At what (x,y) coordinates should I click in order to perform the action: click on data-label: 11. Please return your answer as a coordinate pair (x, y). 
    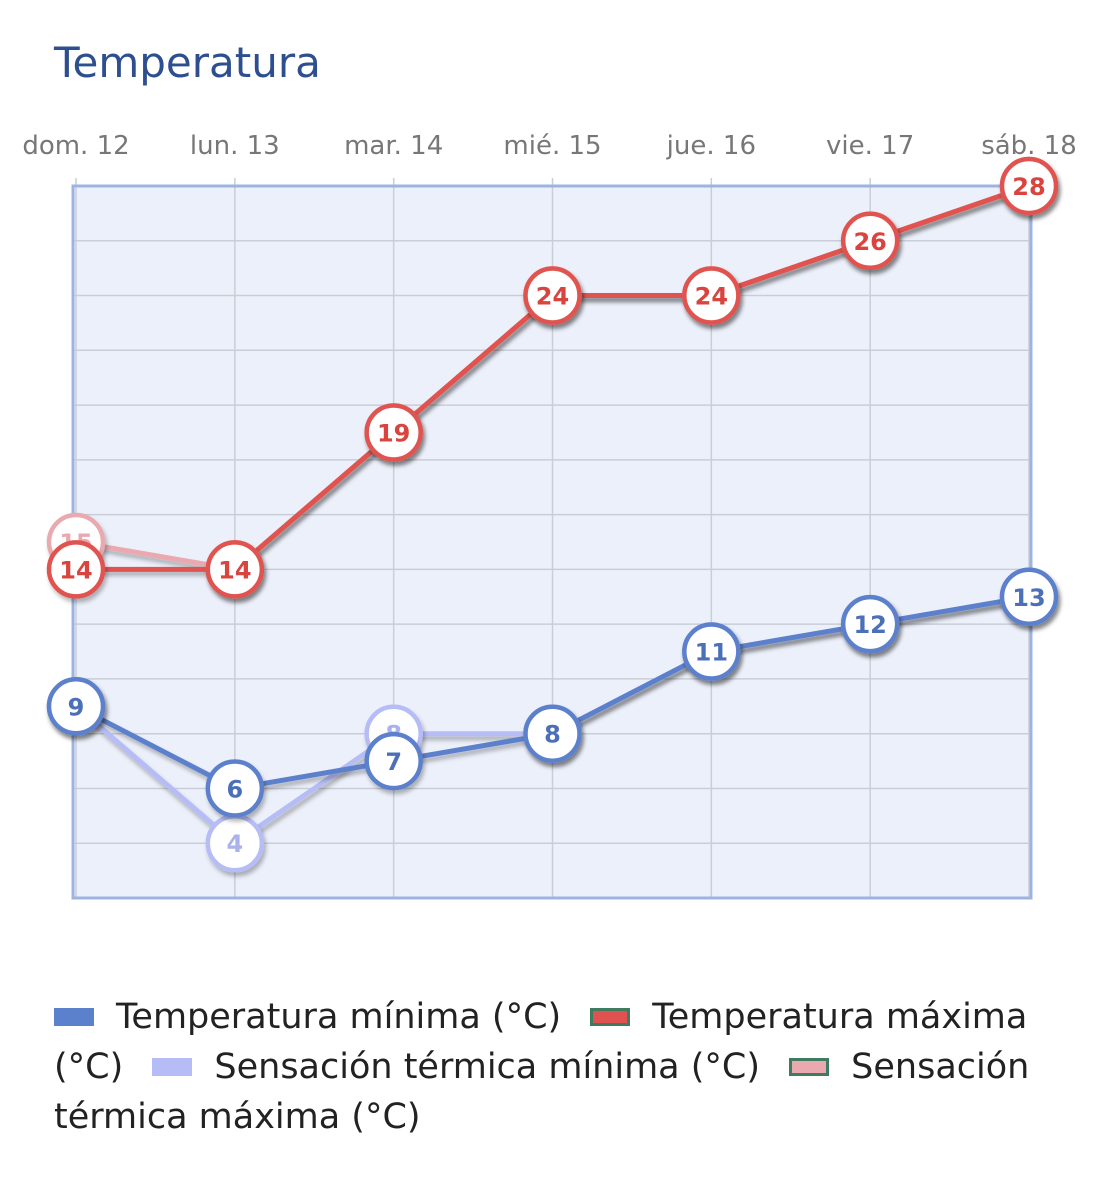
    Looking at the image, I should click on (711, 653).